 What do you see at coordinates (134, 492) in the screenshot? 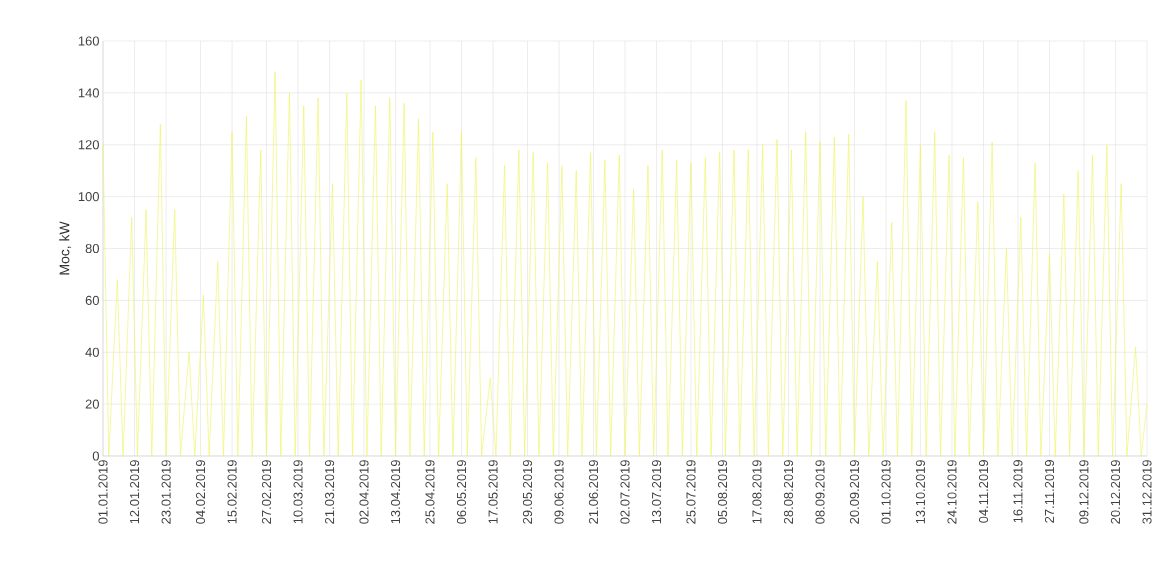
I see `x-tick-label: 12.01.2019` at bounding box center [134, 492].